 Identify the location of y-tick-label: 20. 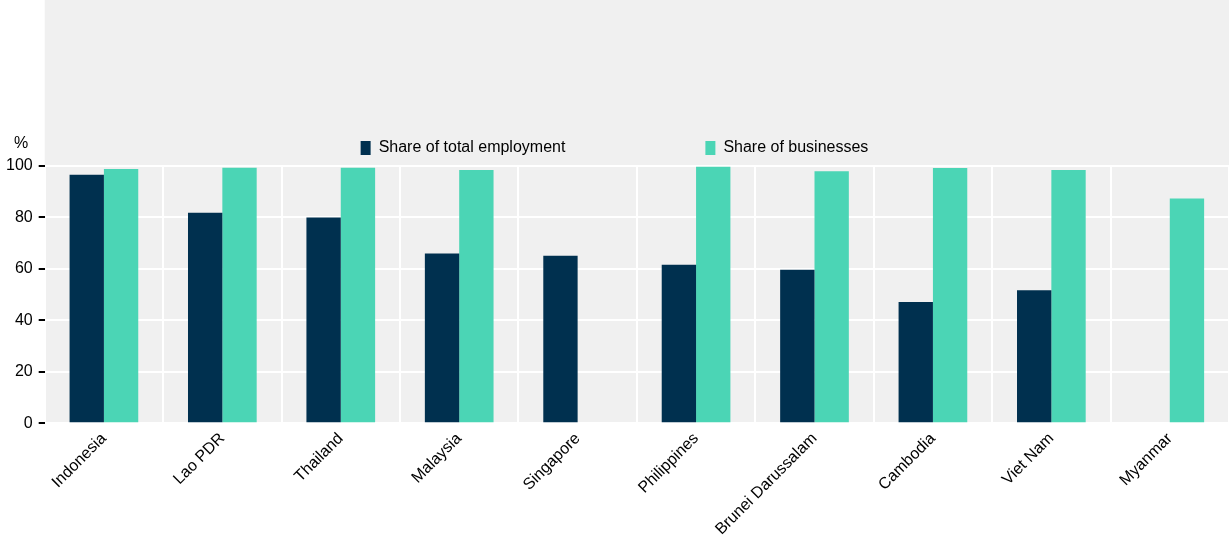
(23, 371).